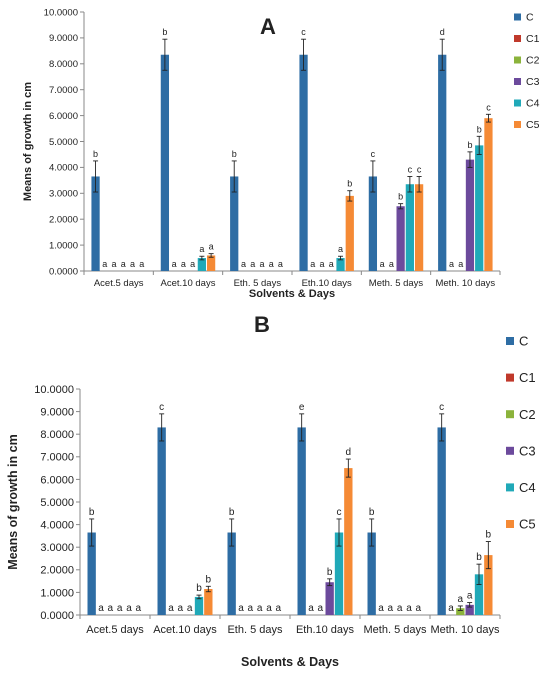  Describe the element at coordinates (510, 524) in the screenshot. I see `legend-swatch-c5` at that location.